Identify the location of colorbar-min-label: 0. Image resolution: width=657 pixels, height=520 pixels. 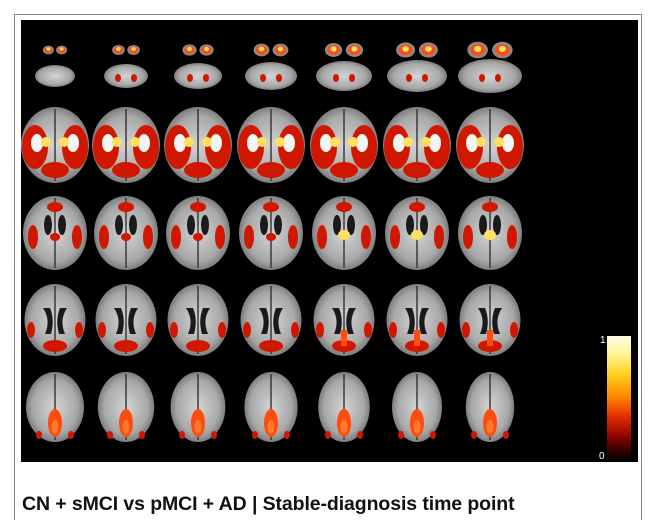
(602, 456).